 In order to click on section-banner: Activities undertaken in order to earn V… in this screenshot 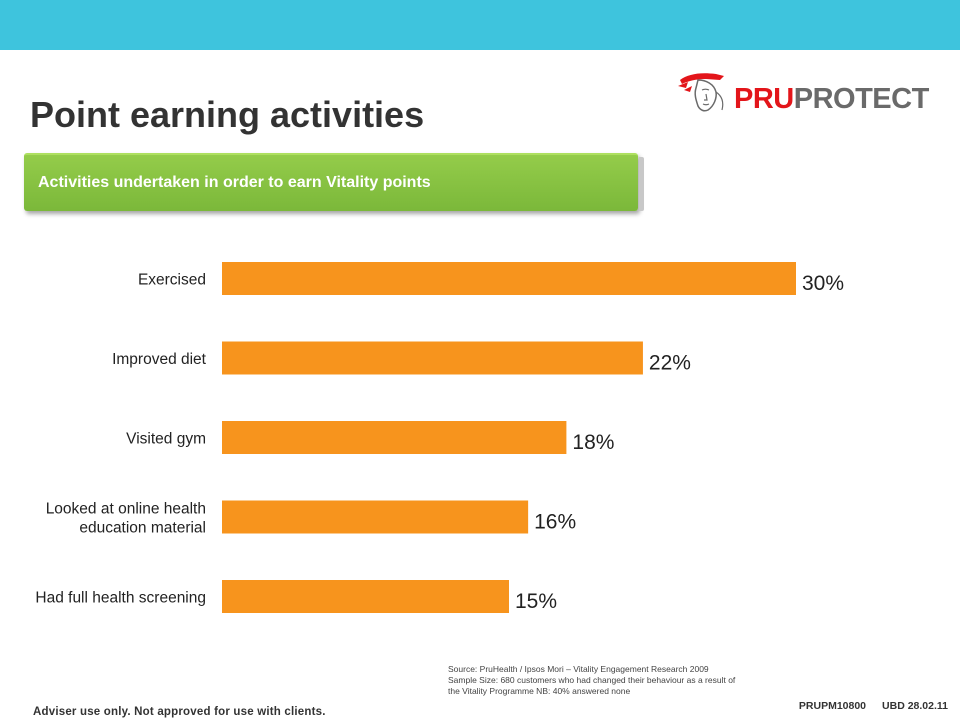, I will do `click(334, 182)`.